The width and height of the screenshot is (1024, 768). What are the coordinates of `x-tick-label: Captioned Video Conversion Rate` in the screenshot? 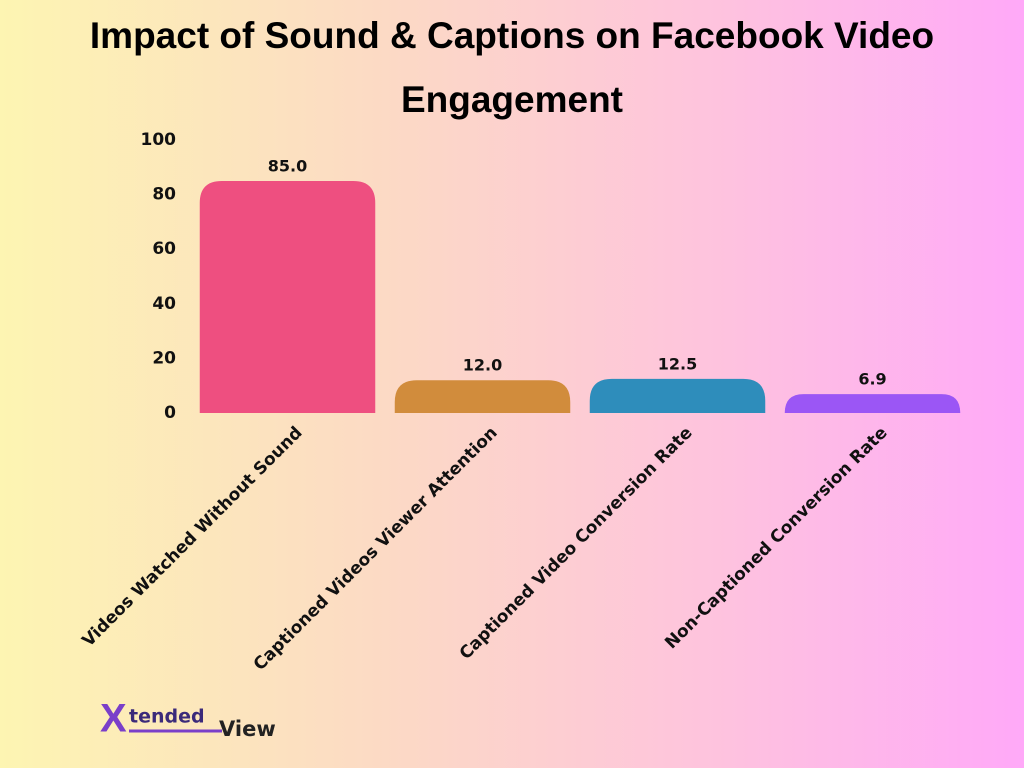 It's located at (576, 543).